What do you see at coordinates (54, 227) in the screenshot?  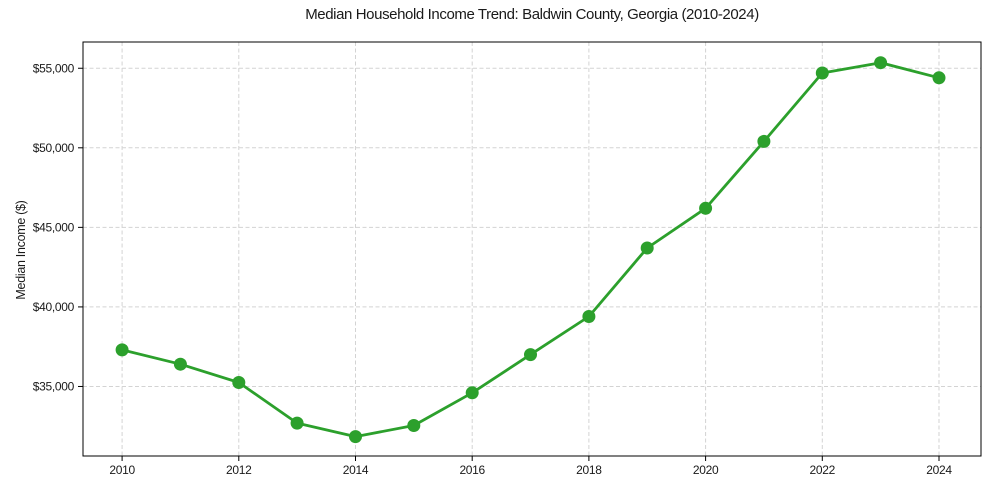 I see `y-tick-label: $45,000` at bounding box center [54, 227].